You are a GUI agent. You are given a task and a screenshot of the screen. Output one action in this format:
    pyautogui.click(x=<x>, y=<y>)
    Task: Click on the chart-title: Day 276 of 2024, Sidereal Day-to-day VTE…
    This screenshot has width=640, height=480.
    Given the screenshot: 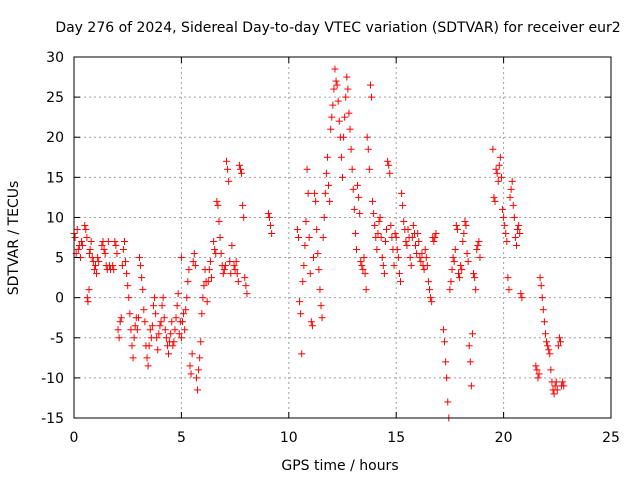 What is the action you would take?
    pyautogui.click(x=337, y=28)
    